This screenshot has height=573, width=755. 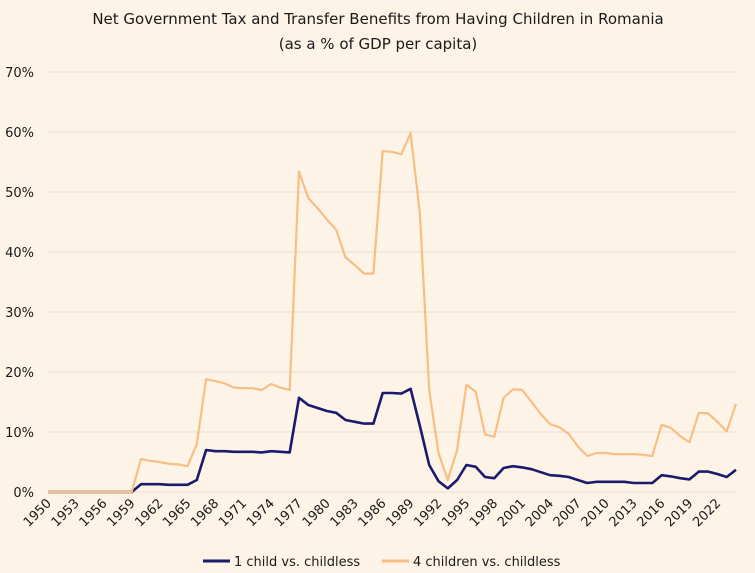 What do you see at coordinates (456, 513) in the screenshot?
I see `x-tick-label: 1995` at bounding box center [456, 513].